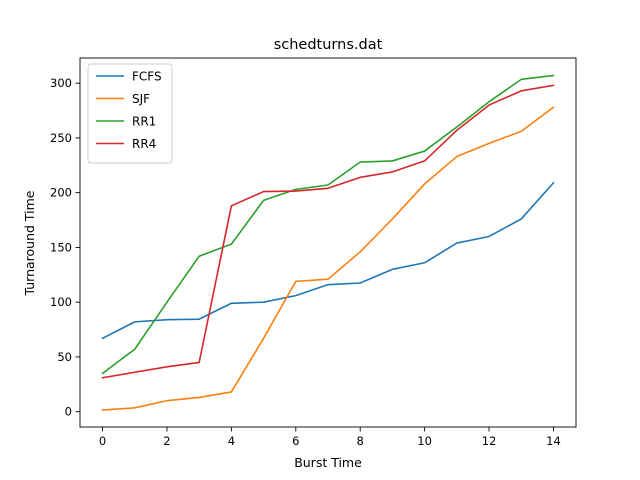  What do you see at coordinates (144, 144) in the screenshot?
I see `legend-label-rr4: RR4` at bounding box center [144, 144].